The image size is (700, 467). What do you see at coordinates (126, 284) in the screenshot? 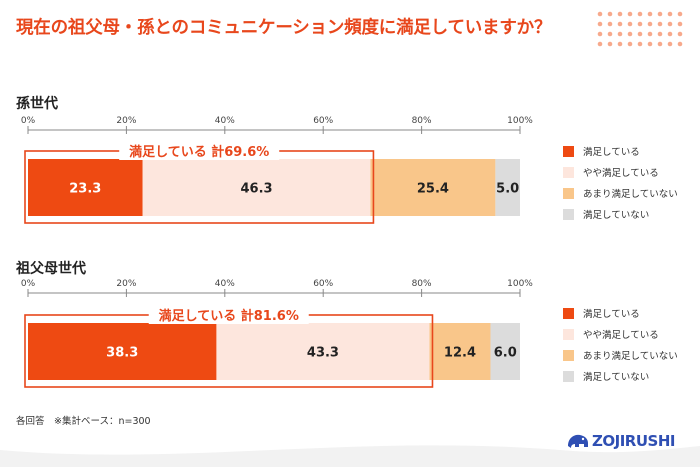
I see `group-2-tick-label: 20%` at bounding box center [126, 284].